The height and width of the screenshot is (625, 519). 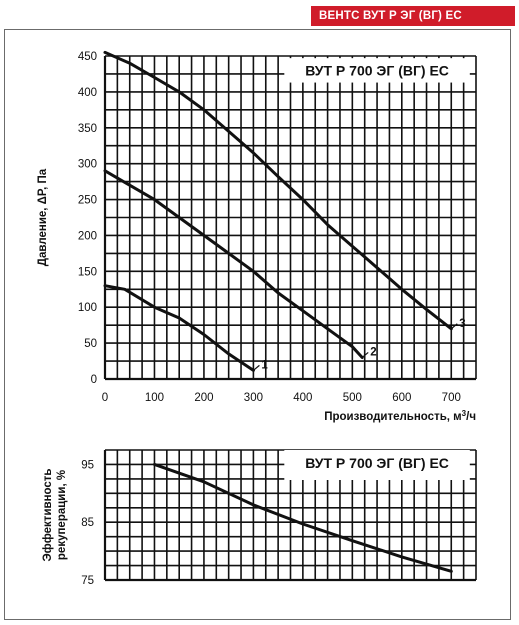 What do you see at coordinates (87, 581) in the screenshot?
I see `y-tick-label: 75` at bounding box center [87, 581].